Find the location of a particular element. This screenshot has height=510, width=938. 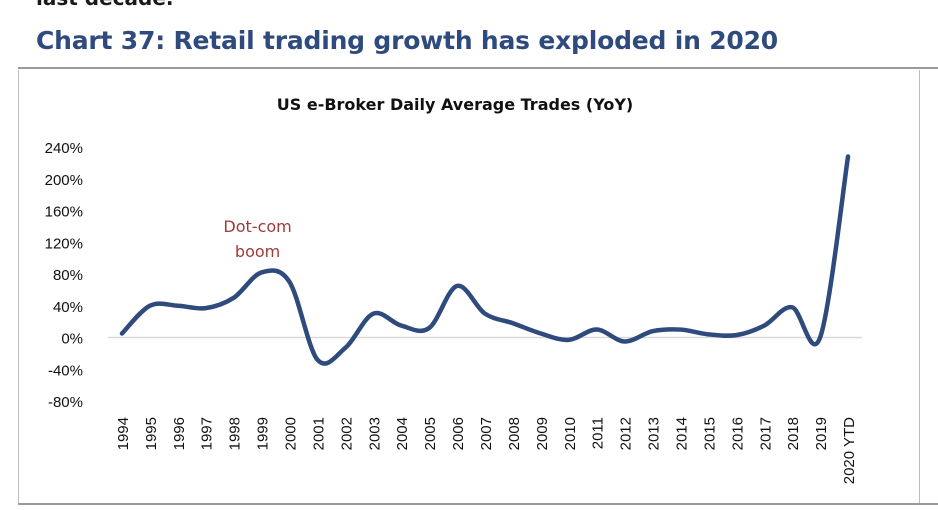

x-tick-label: 1997 is located at coordinates (207, 433).